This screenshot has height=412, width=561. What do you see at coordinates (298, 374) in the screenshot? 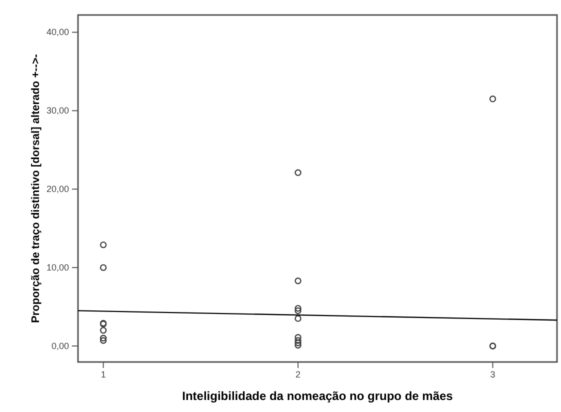
I see `x-tick-label: 2` at bounding box center [298, 374].